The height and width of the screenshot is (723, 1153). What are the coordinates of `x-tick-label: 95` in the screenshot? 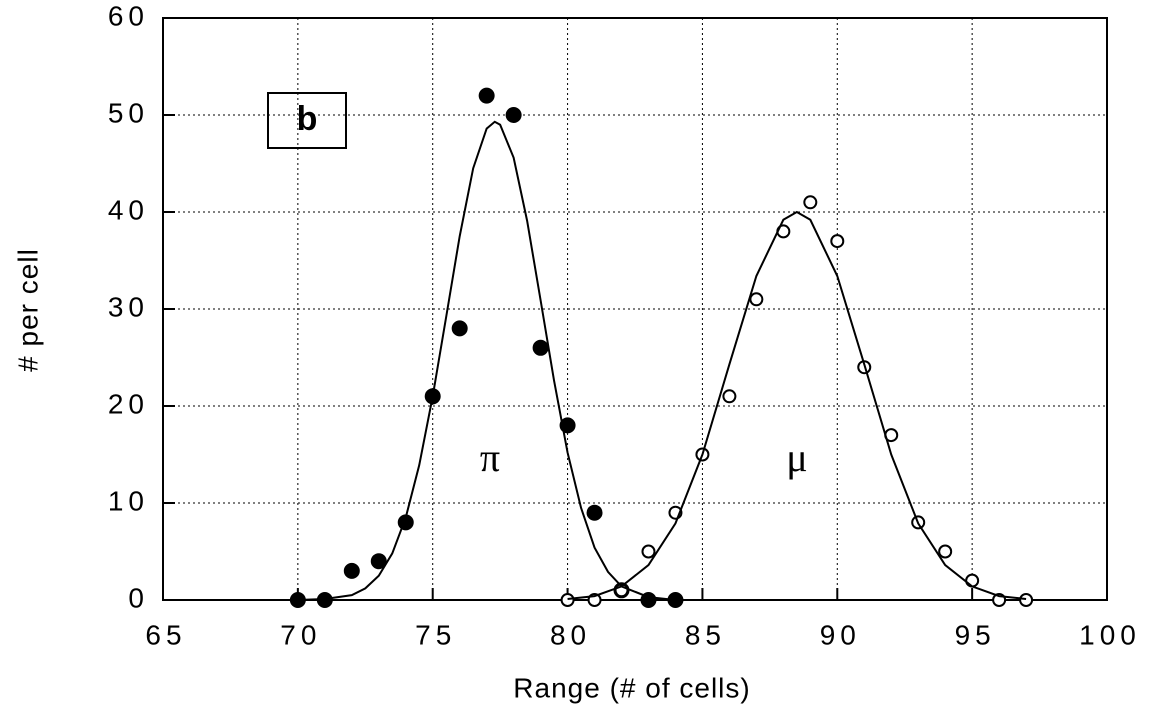 It's located at (975, 634).